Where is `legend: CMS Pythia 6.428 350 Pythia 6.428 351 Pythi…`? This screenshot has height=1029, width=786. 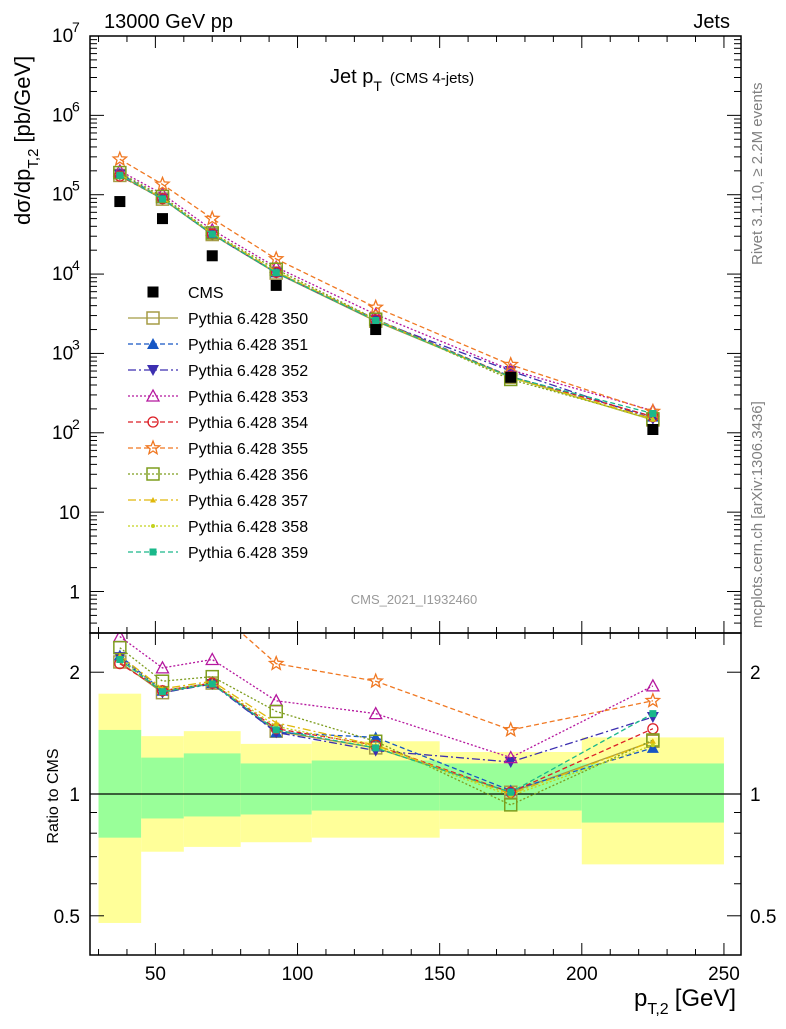 legend: CMS Pythia 6.428 350 Pythia 6.428 351 Pythi… is located at coordinates (218, 423).